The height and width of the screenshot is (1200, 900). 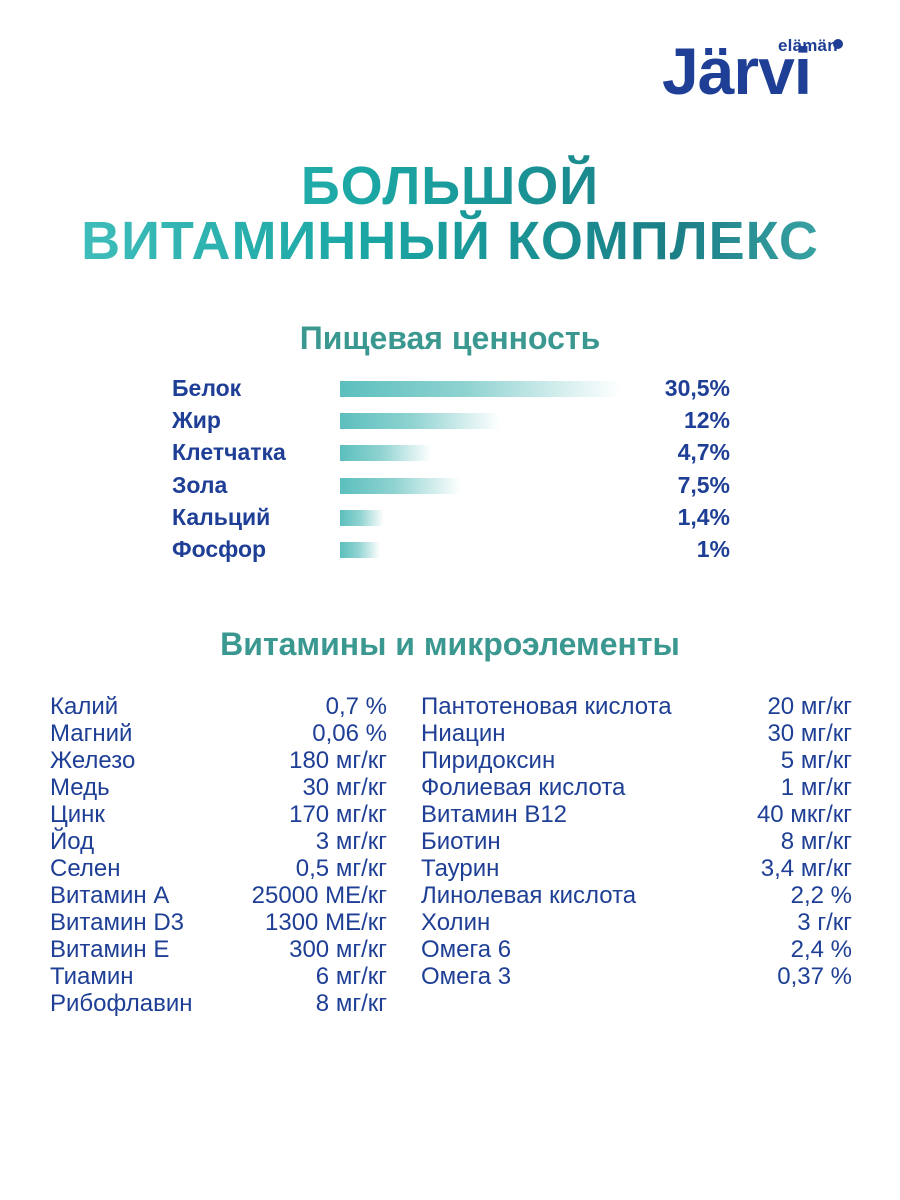 What do you see at coordinates (806, 868) in the screenshot?
I see `vitamin-value: 3,4 мг/кг` at bounding box center [806, 868].